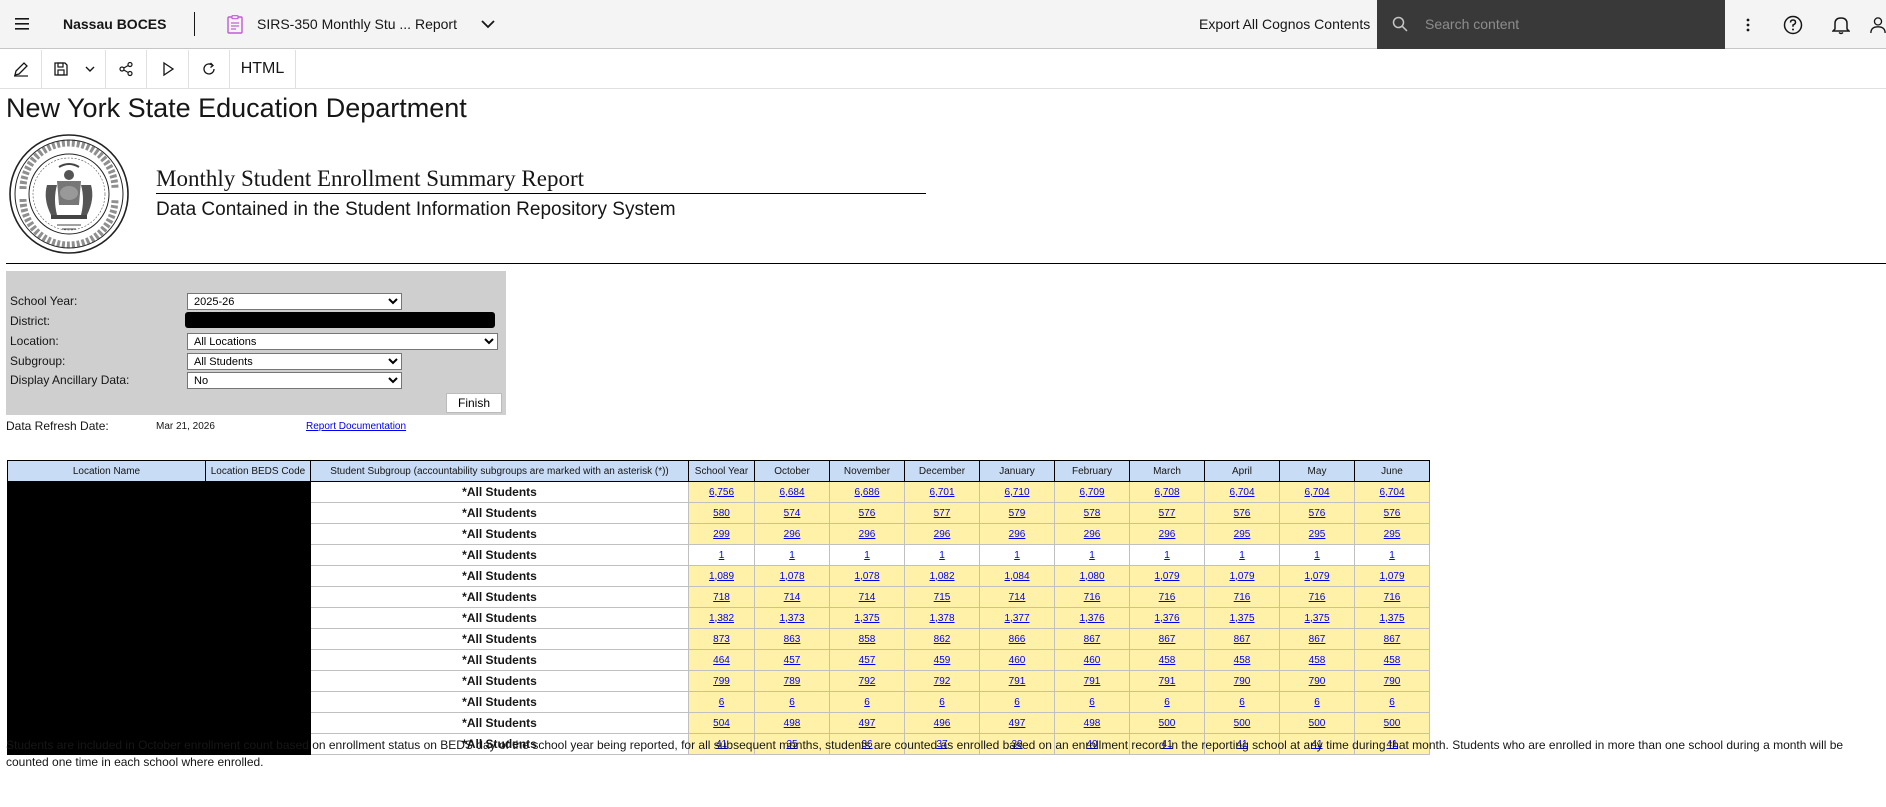 The height and width of the screenshot is (807, 1886). Describe the element at coordinates (1565, 24) in the screenshot. I see `search-input` at that location.